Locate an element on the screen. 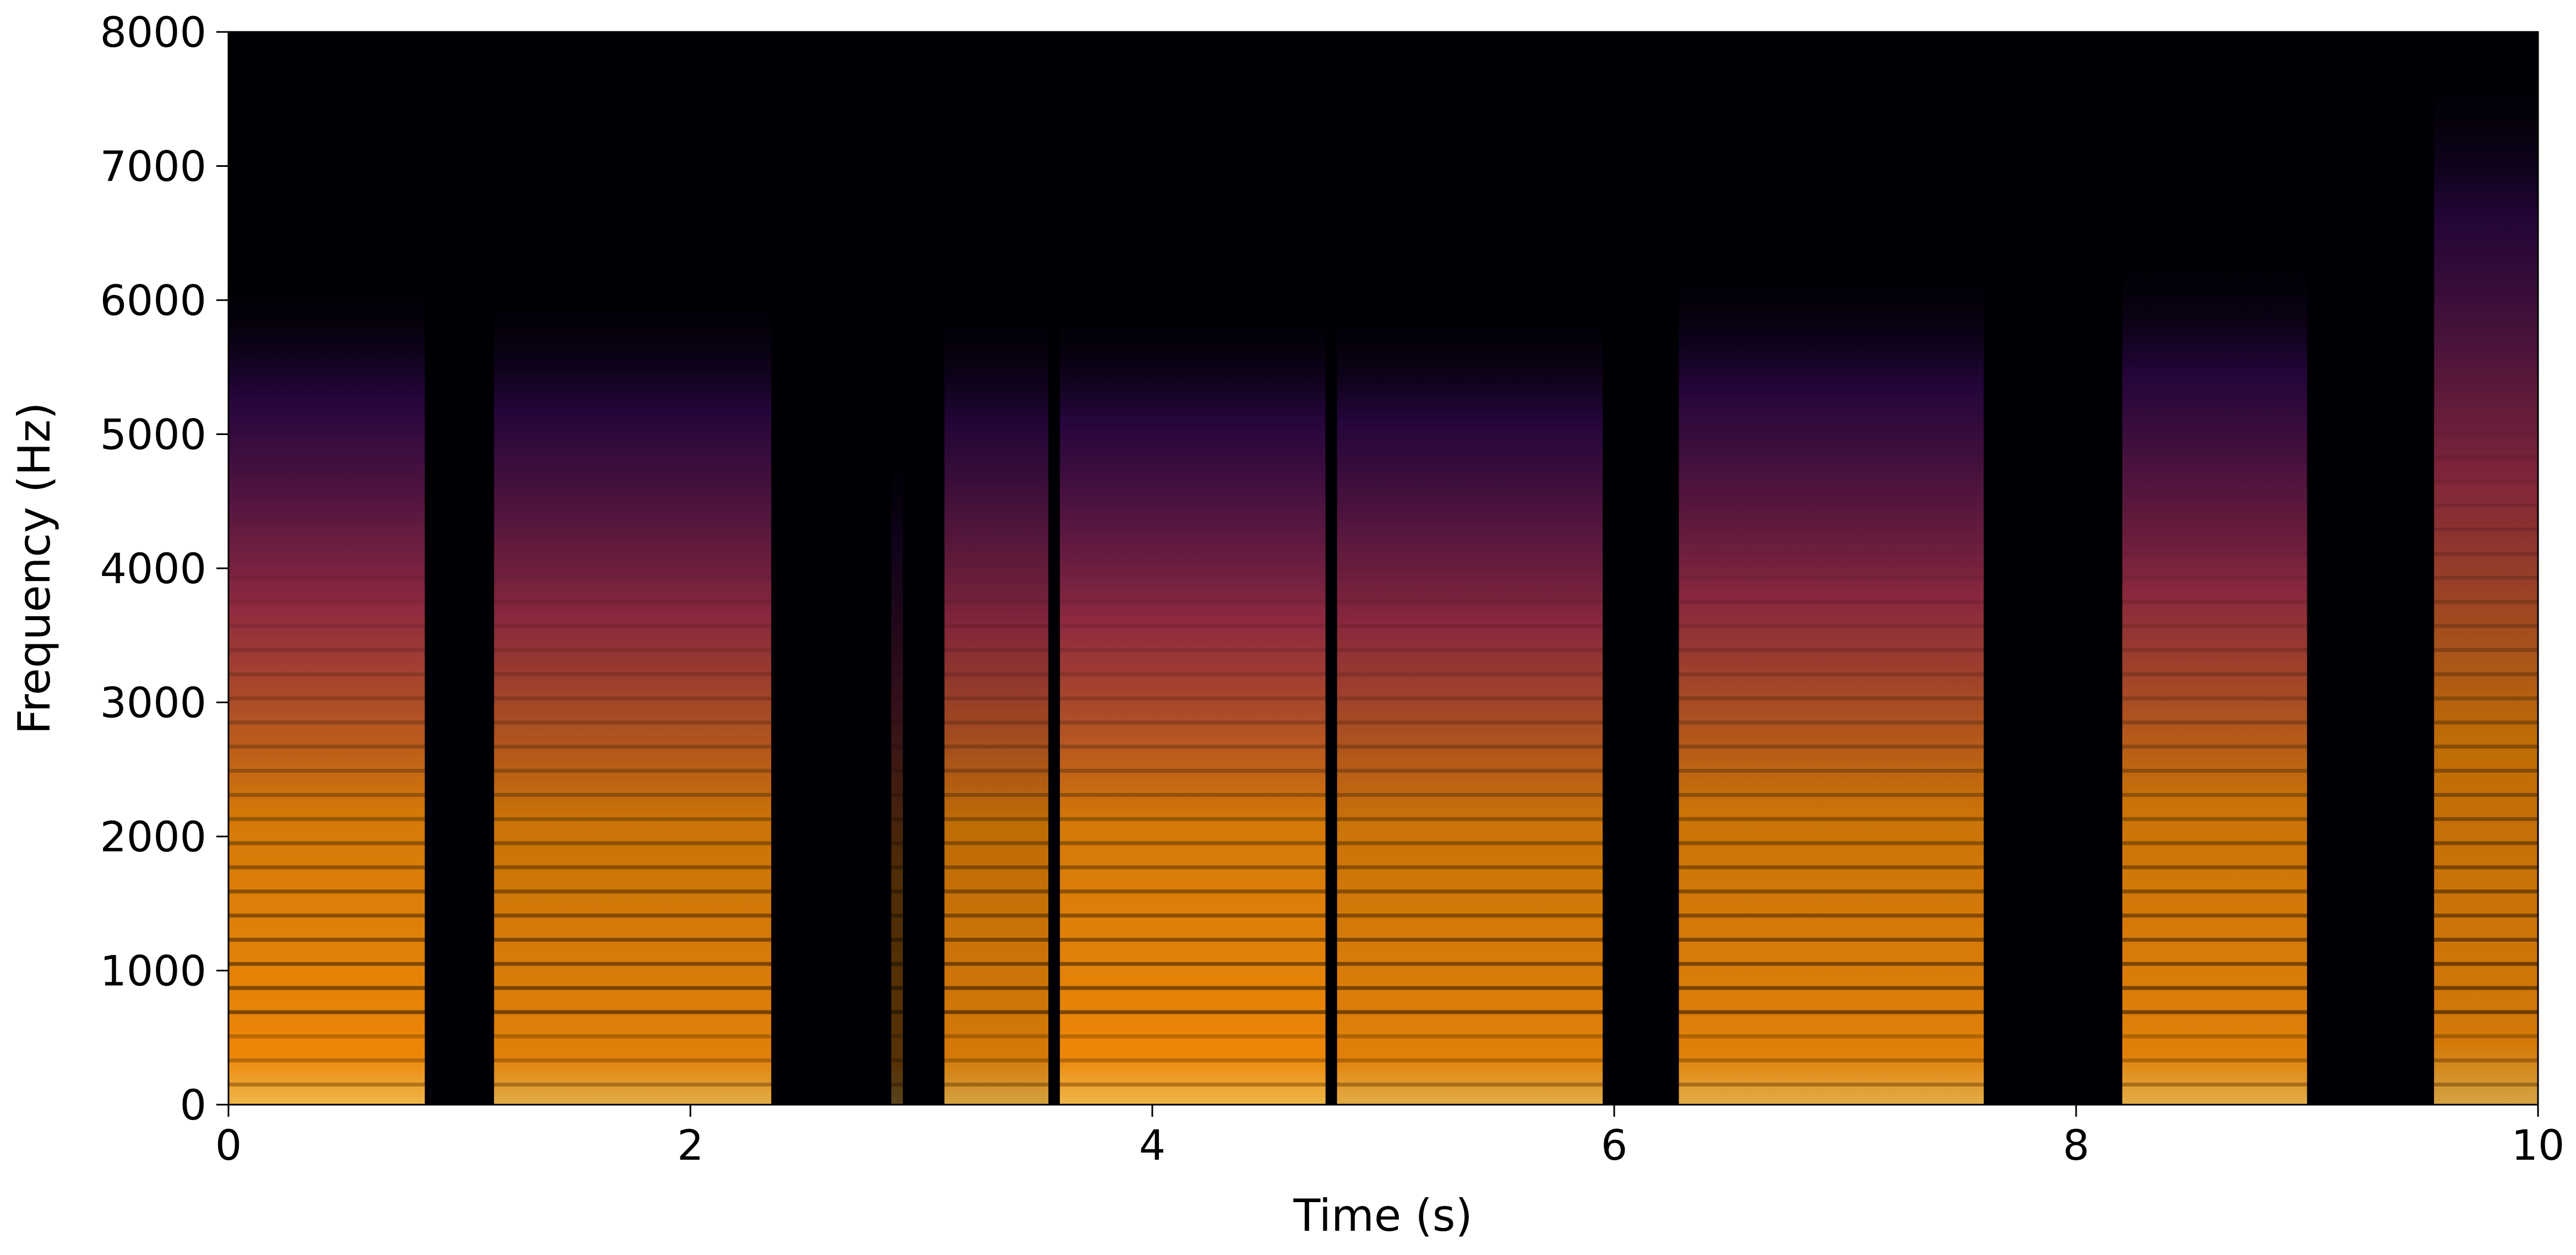 This screenshot has width=2576, height=1255. y-axis: 0 1000 2000 3000 4000 5000 6000 7000 8000 is located at coordinates (164, 568).